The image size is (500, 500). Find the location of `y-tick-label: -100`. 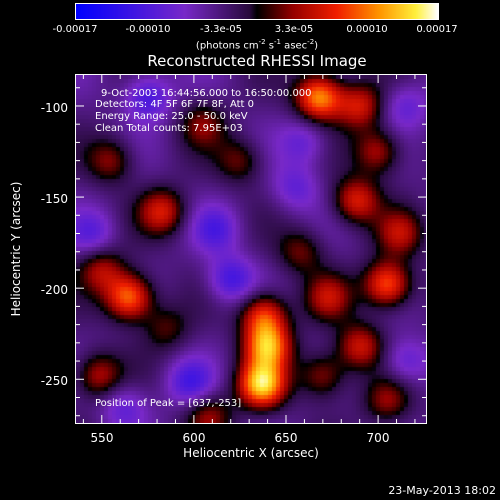

y-tick-label: -100 is located at coordinates (54, 108).